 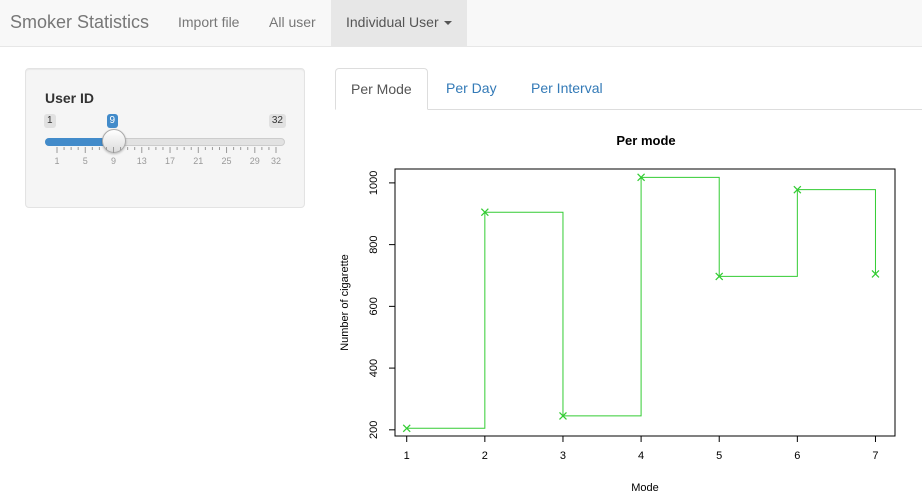 What do you see at coordinates (381, 89) in the screenshot?
I see `tab-per-mode: Per Mode` at bounding box center [381, 89].